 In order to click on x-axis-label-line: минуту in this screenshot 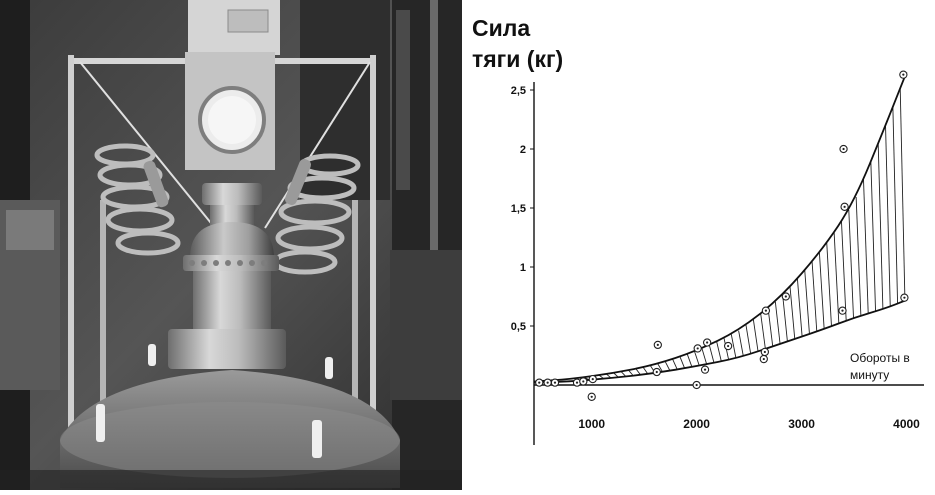, I will do `click(869, 375)`.